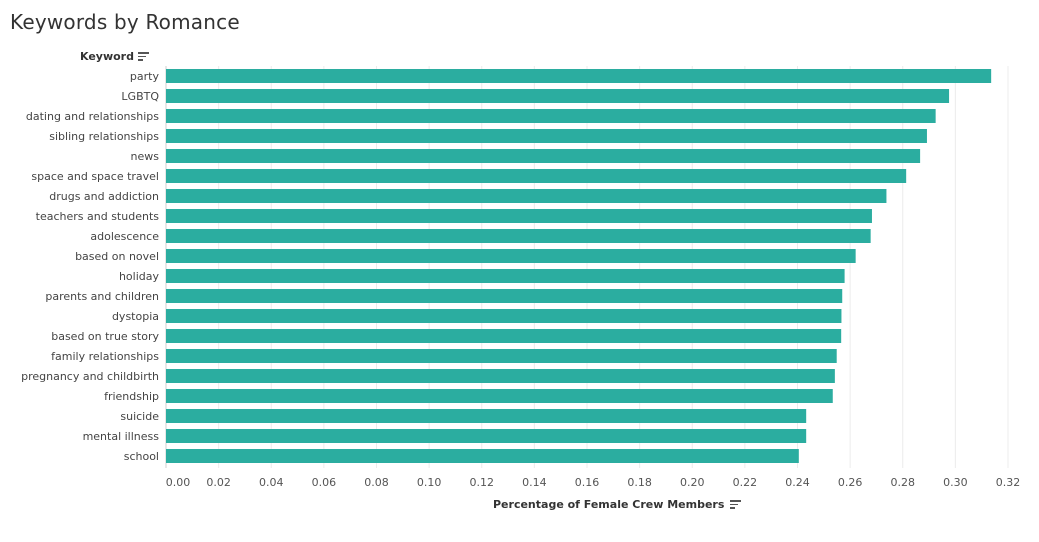 The width and height of the screenshot is (1039, 542). Describe the element at coordinates (429, 482) in the screenshot. I see `x-tick-label: 0.10` at that location.